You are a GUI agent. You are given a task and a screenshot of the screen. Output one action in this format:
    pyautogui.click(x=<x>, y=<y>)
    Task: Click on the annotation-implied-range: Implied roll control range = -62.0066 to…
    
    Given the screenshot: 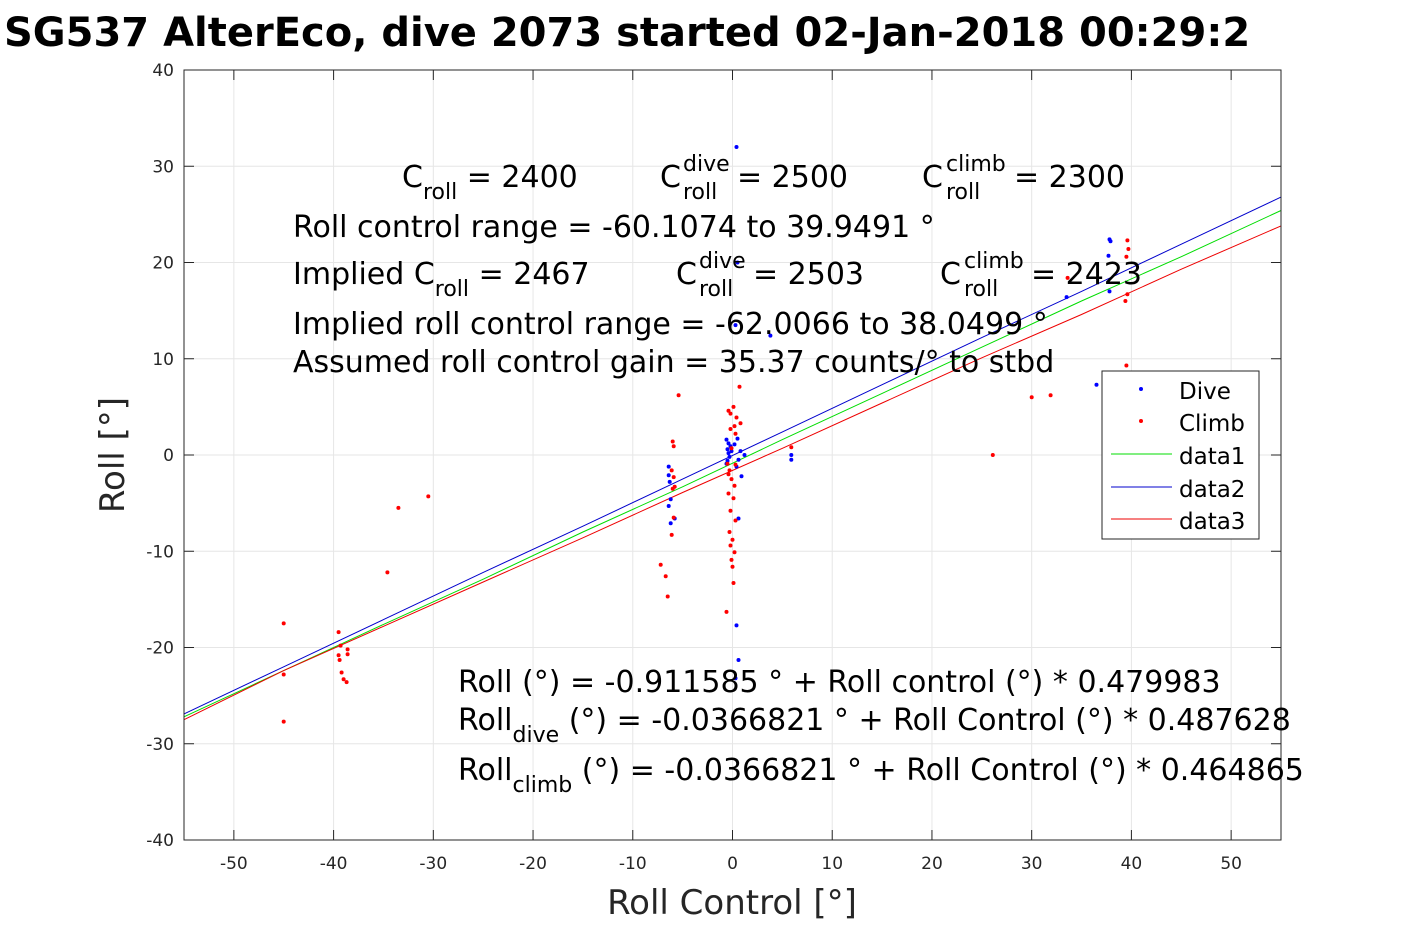 What is the action you would take?
    pyautogui.click(x=670, y=324)
    